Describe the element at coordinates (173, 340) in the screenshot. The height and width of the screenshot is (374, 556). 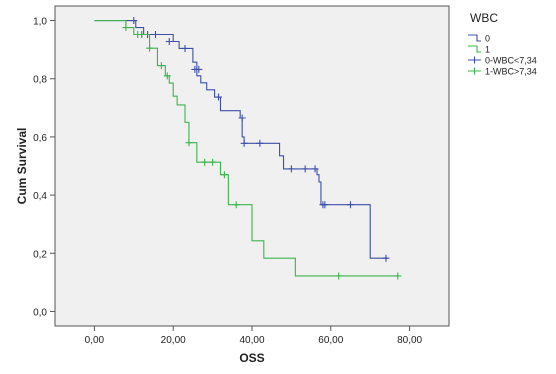
I see `x-tick-label: 20,00` at that location.